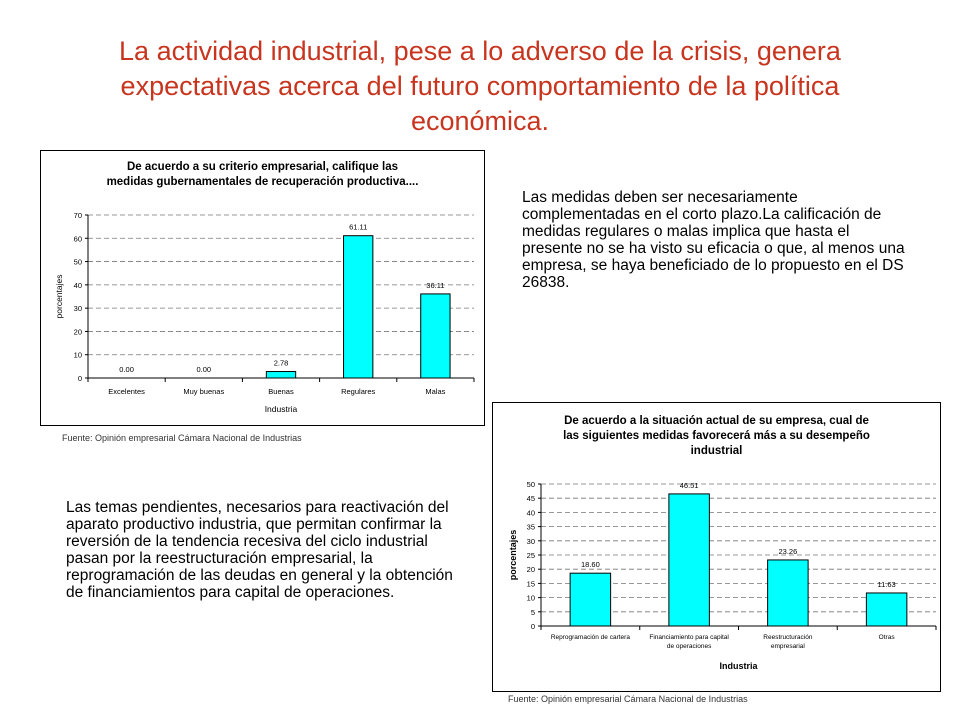 This screenshot has height=720, width=960. What do you see at coordinates (358, 391) in the screenshot?
I see `x-tick-label: Regulares` at bounding box center [358, 391].